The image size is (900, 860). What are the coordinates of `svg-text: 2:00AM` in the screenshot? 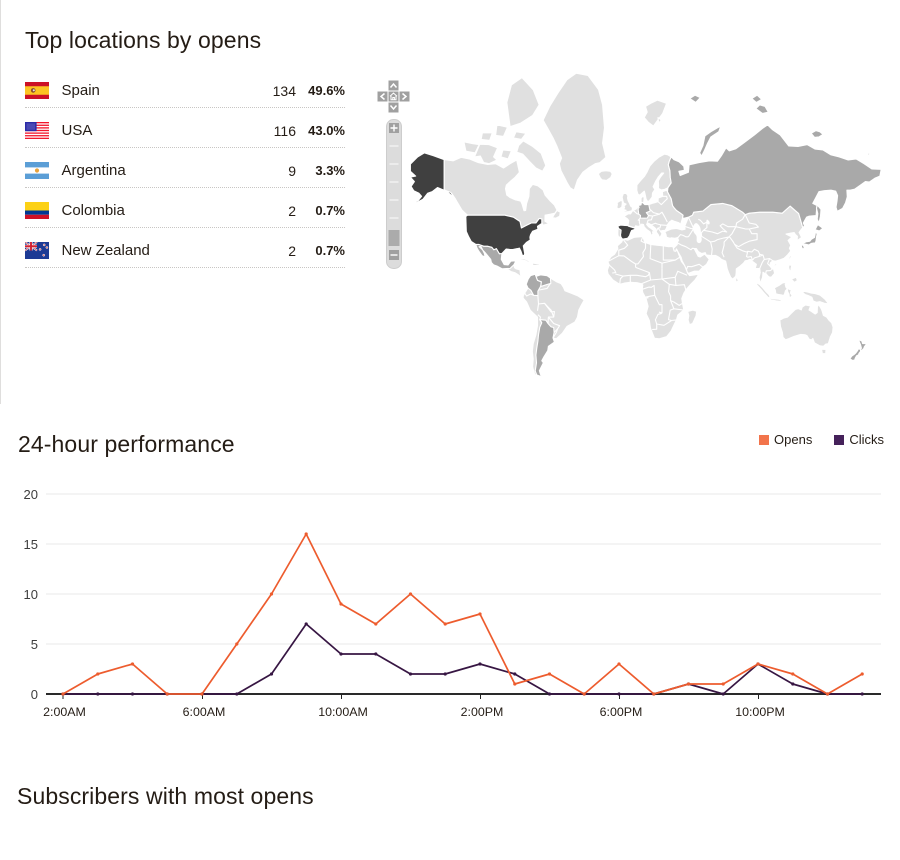 It's located at (64, 712).